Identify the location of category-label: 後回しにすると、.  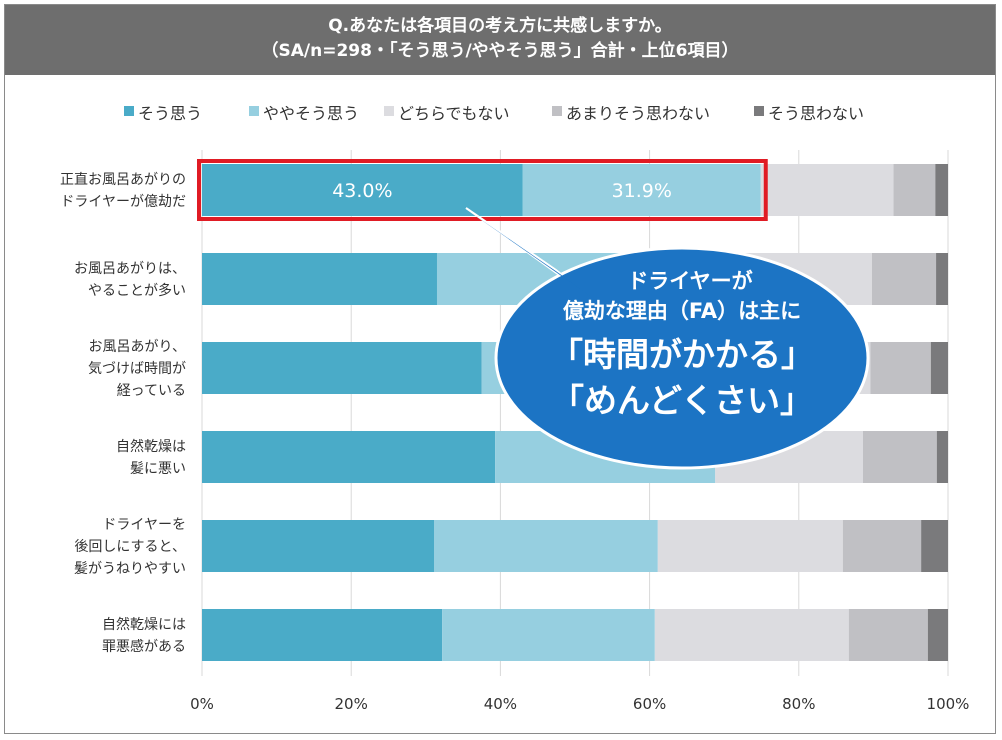
(130, 547).